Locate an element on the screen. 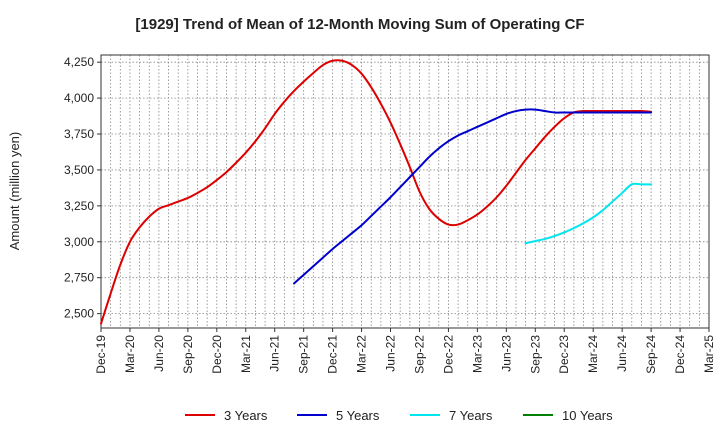  y-tick-label: 3,500 is located at coordinates (79, 170).